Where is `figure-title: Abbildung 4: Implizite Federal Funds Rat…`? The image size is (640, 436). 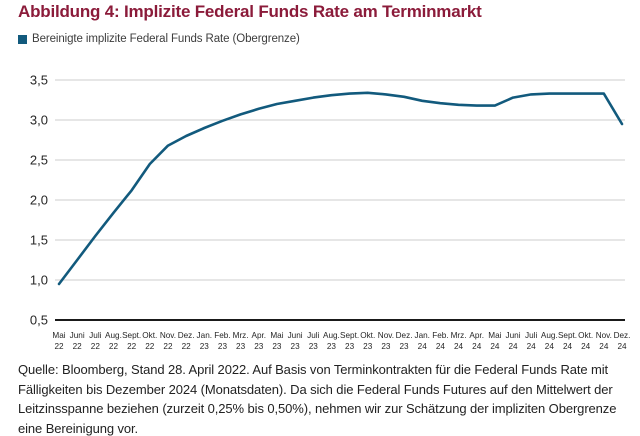
figure-title: Abbildung 4: Implizite Federal Funds Rat… is located at coordinates (250, 11).